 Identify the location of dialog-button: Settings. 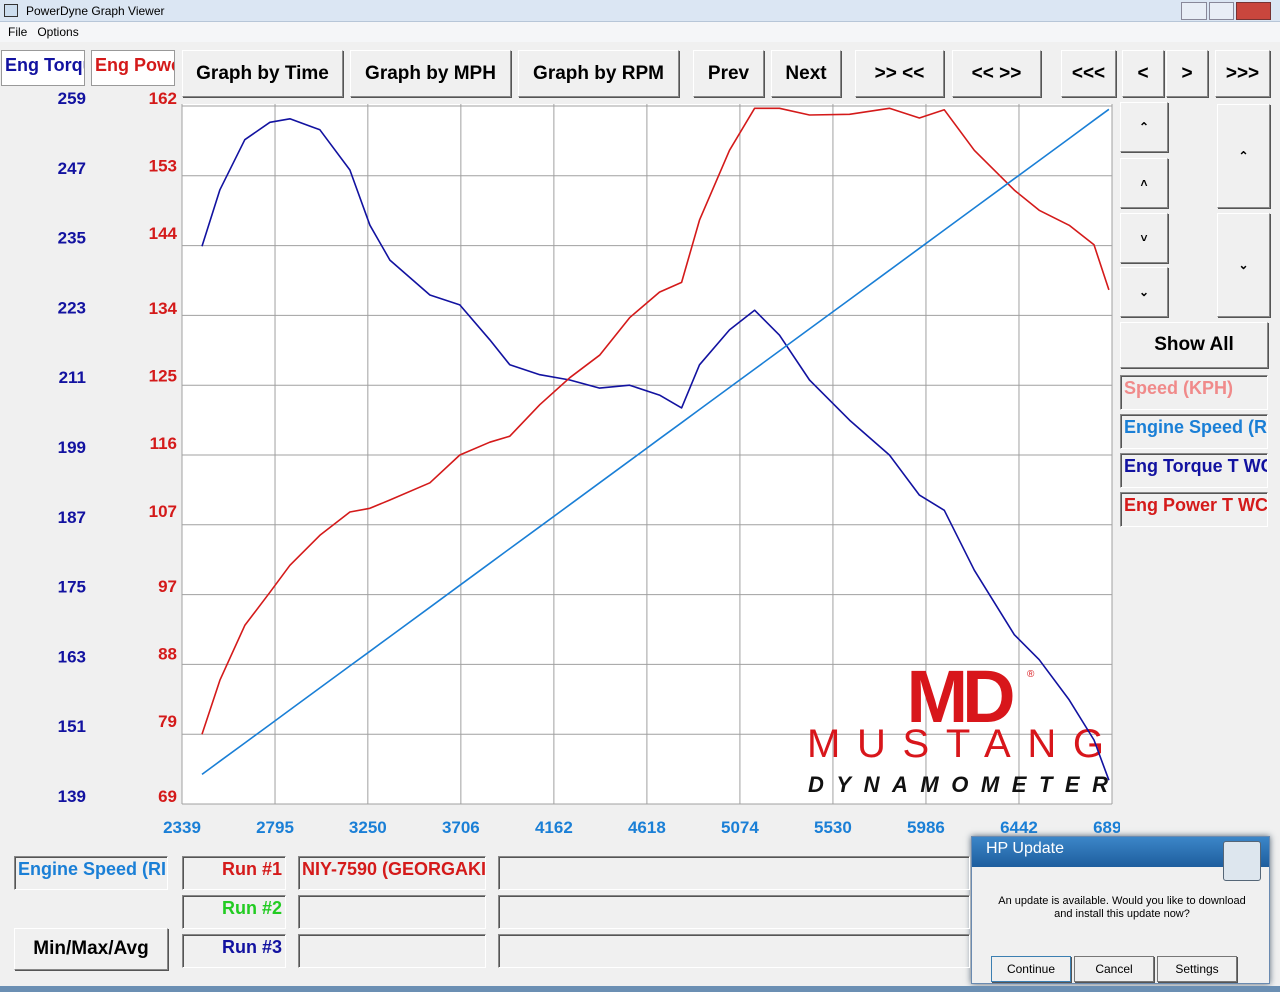
(1197, 969).